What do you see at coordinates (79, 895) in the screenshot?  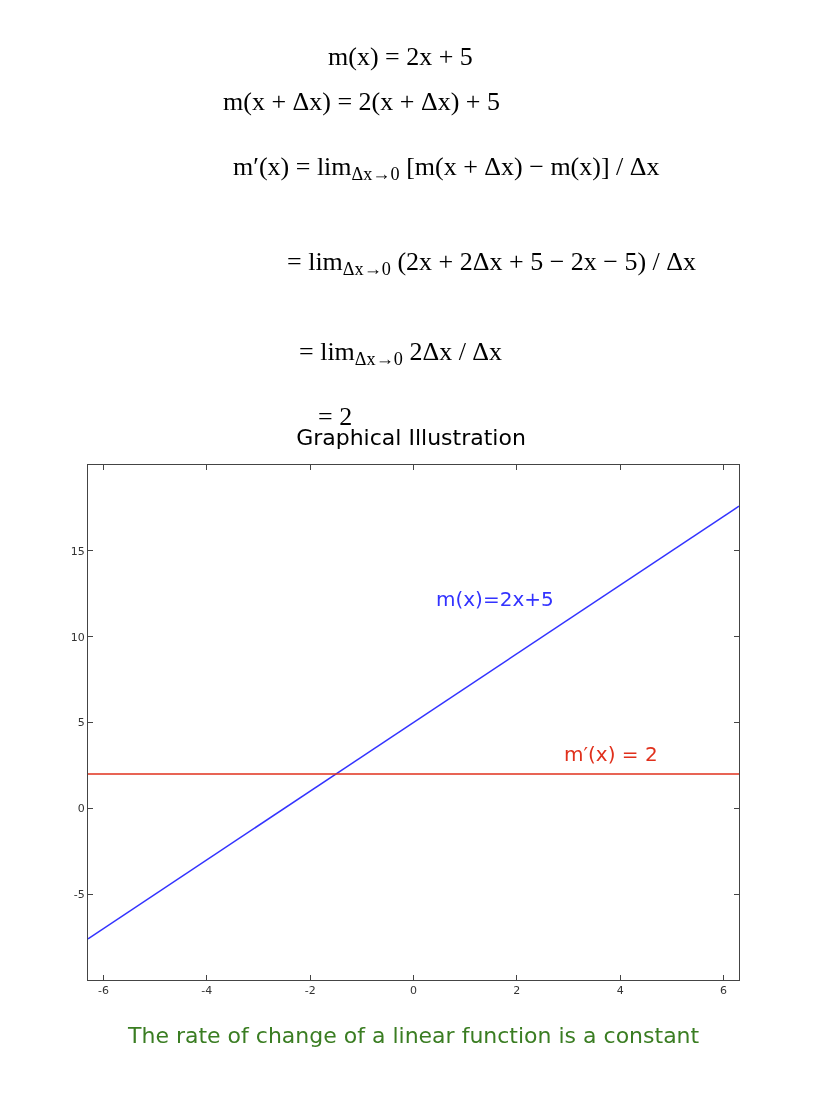 I see `y-tick-label: -5` at bounding box center [79, 895].